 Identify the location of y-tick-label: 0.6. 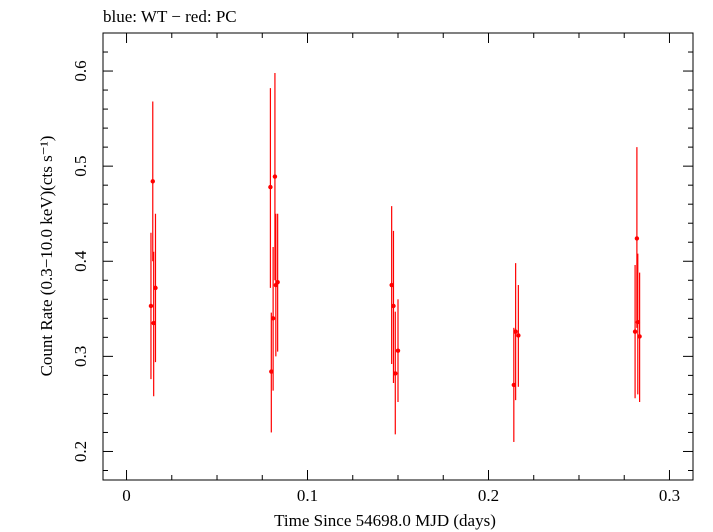
(80, 70).